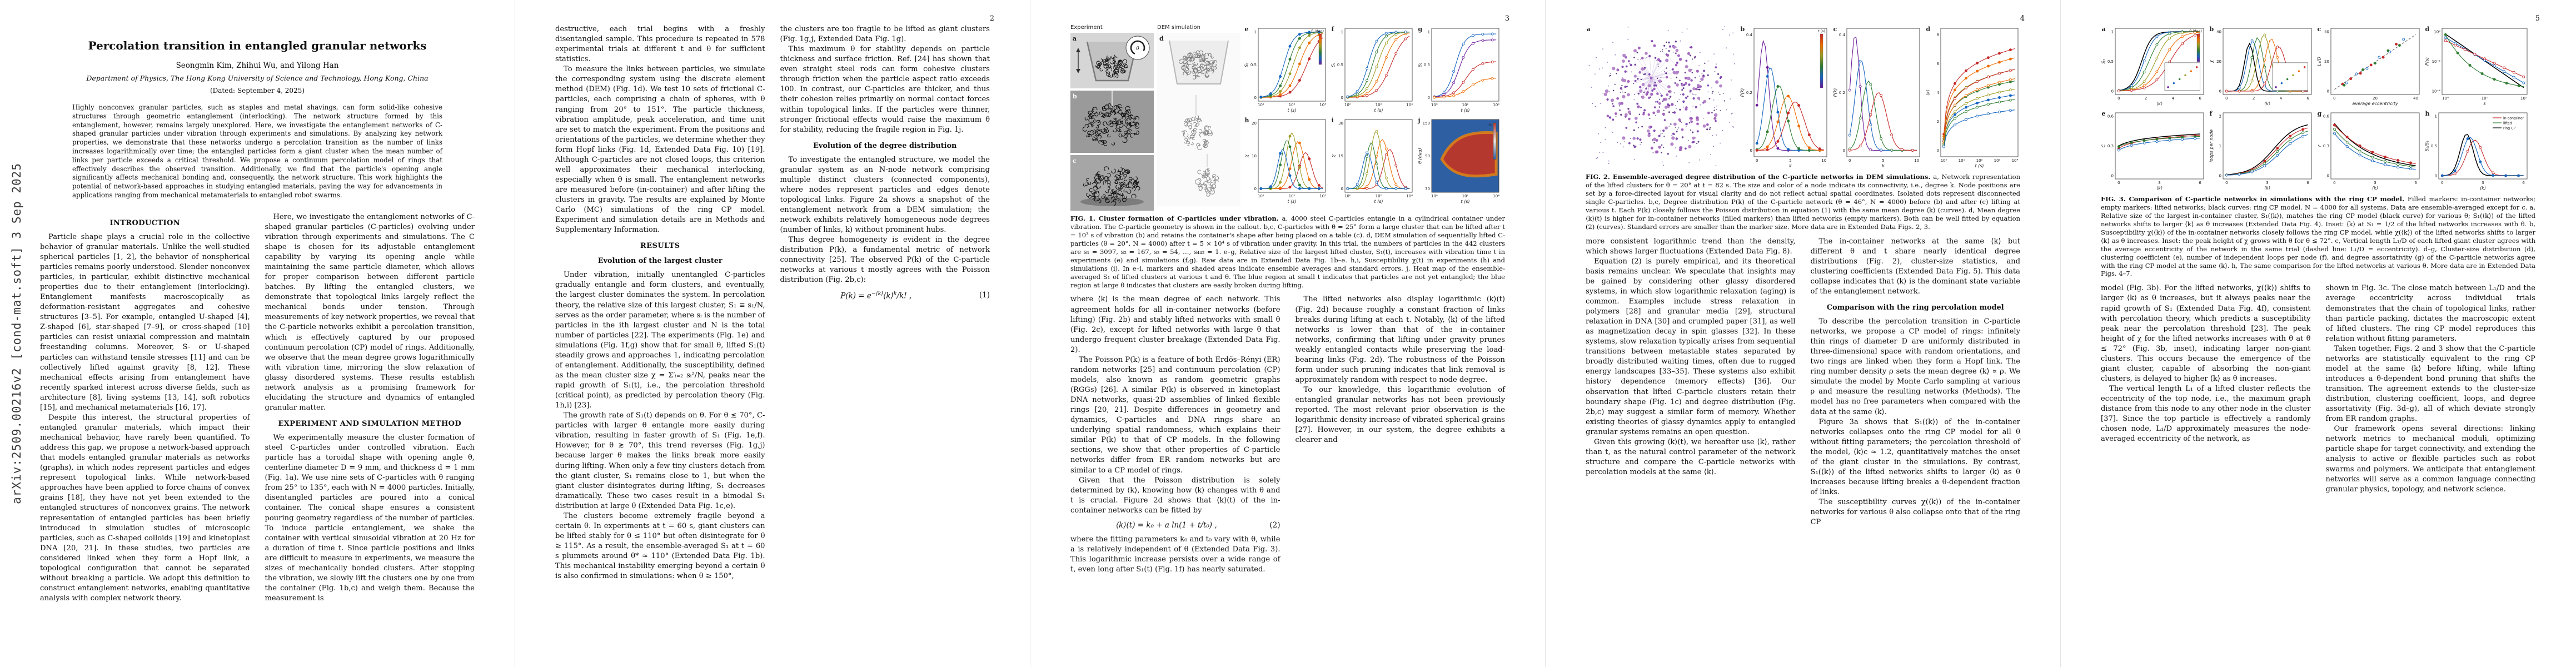  What do you see at coordinates (2218, 31) in the screenshot?
I see `svg-text: 40` at bounding box center [2218, 31].